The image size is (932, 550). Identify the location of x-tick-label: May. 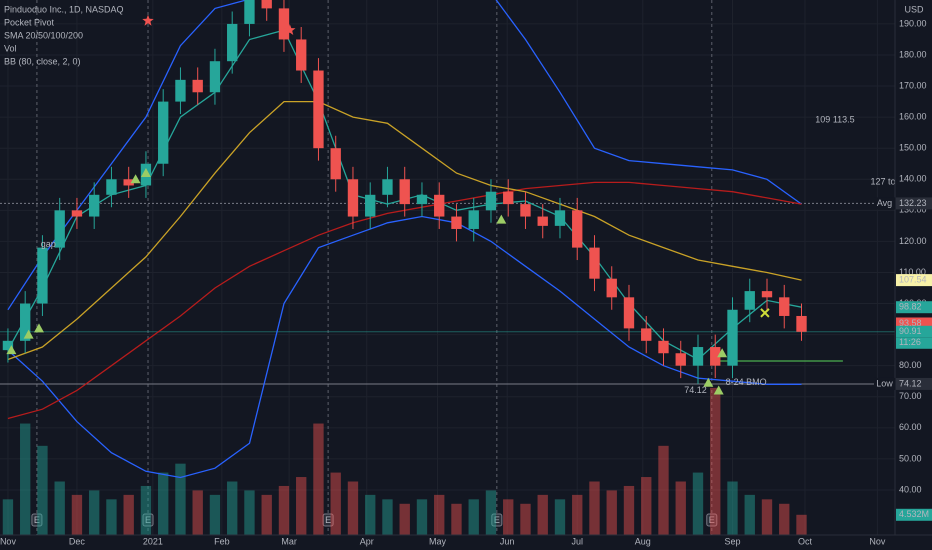
(438, 541).